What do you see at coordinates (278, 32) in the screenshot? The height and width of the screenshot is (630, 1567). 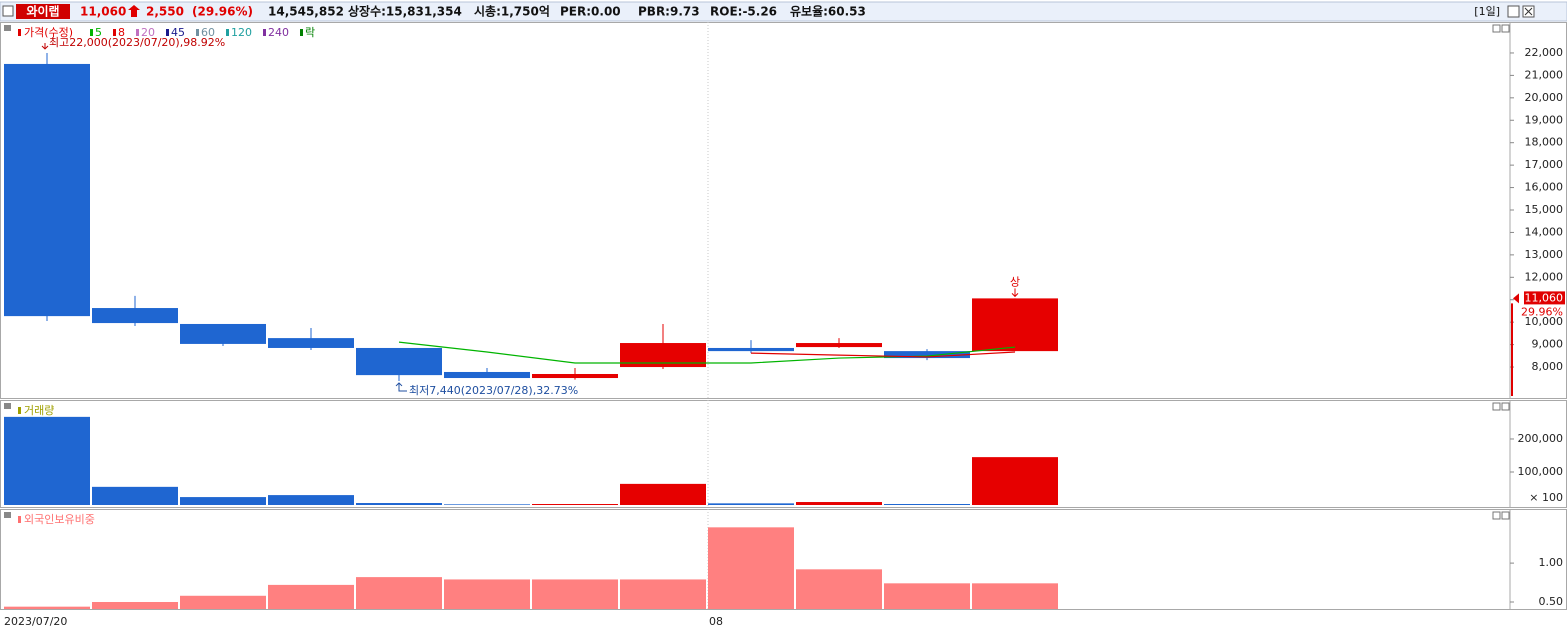 I see `legend-label: 240` at bounding box center [278, 32].